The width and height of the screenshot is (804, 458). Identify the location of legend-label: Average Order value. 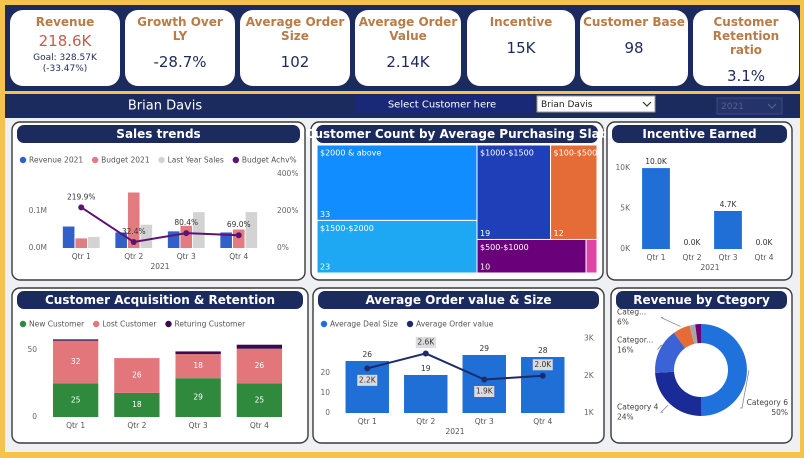
(455, 324).